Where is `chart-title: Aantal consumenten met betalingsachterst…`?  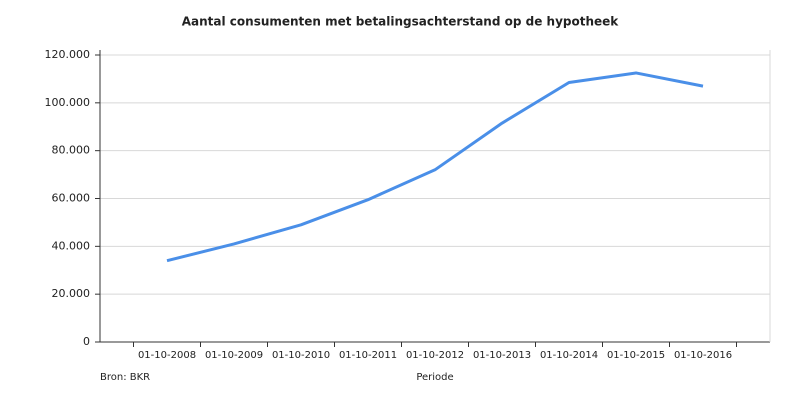 chart-title: Aantal consumenten met betalingsachterst… is located at coordinates (401, 22).